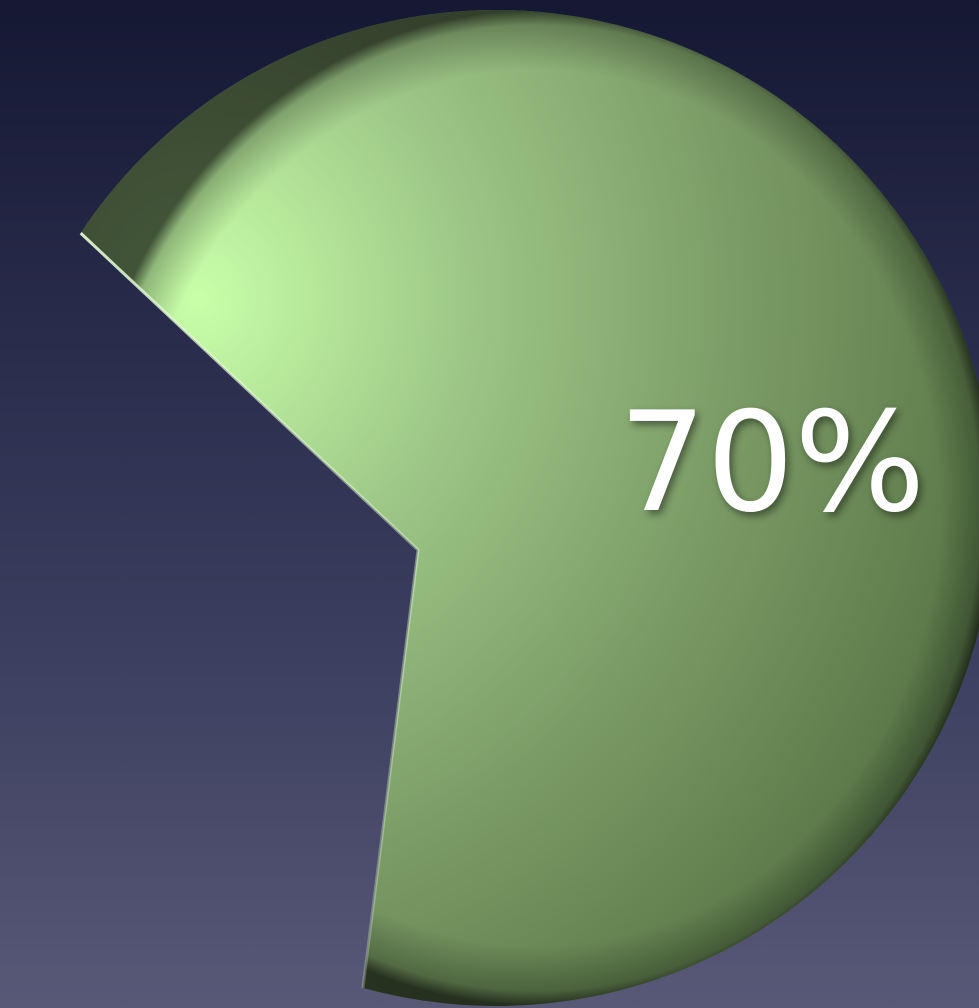 The width and height of the screenshot is (979, 1008). Describe the element at coordinates (772, 462) in the screenshot. I see `slice-value-label: 70%` at that location.